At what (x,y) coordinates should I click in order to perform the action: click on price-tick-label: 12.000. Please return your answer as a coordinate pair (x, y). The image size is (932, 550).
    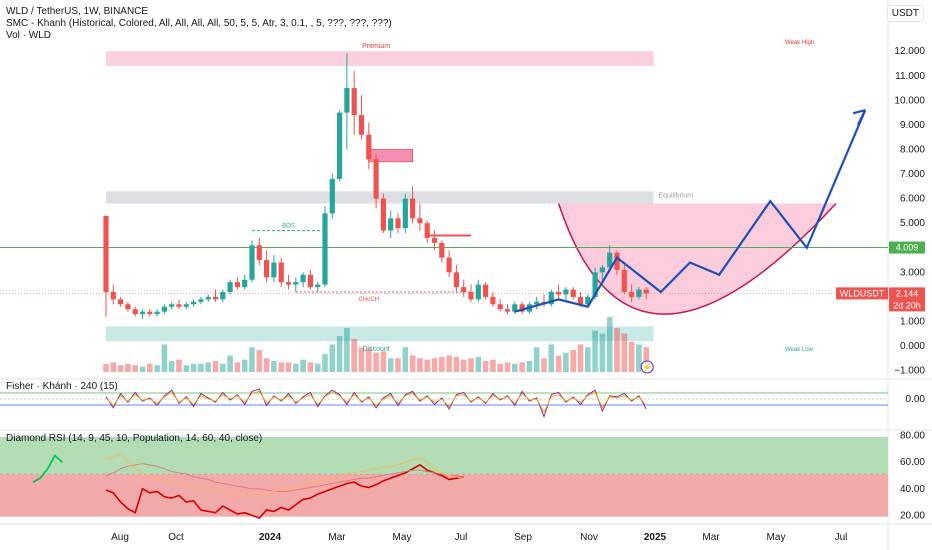
    Looking at the image, I should click on (909, 51).